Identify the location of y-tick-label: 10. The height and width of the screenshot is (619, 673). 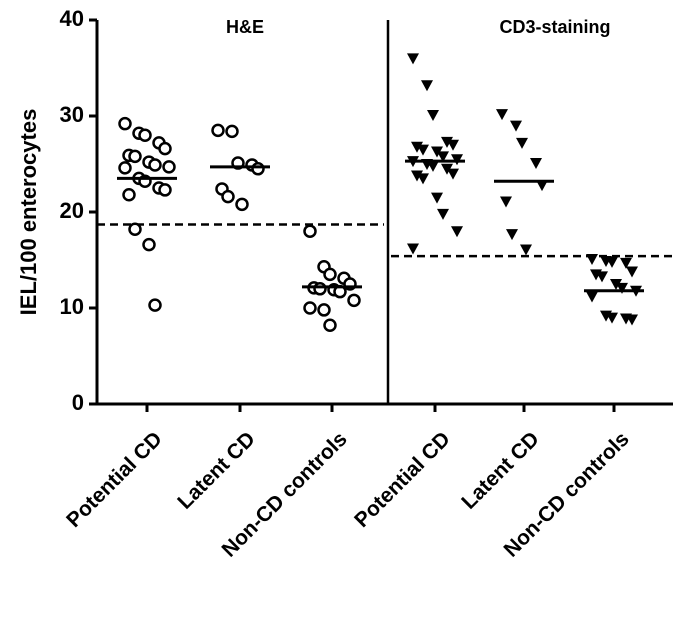
(72, 306).